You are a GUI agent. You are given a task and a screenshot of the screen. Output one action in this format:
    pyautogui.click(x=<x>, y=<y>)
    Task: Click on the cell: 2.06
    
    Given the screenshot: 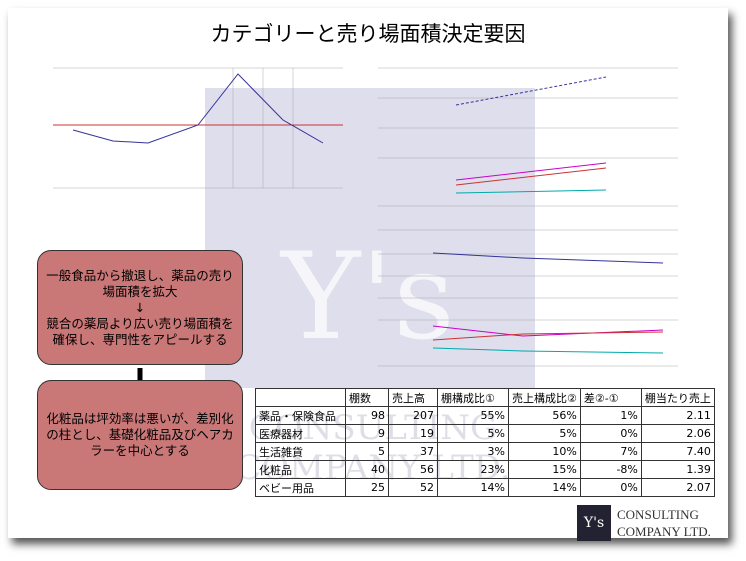 What is the action you would take?
    pyautogui.click(x=677, y=433)
    